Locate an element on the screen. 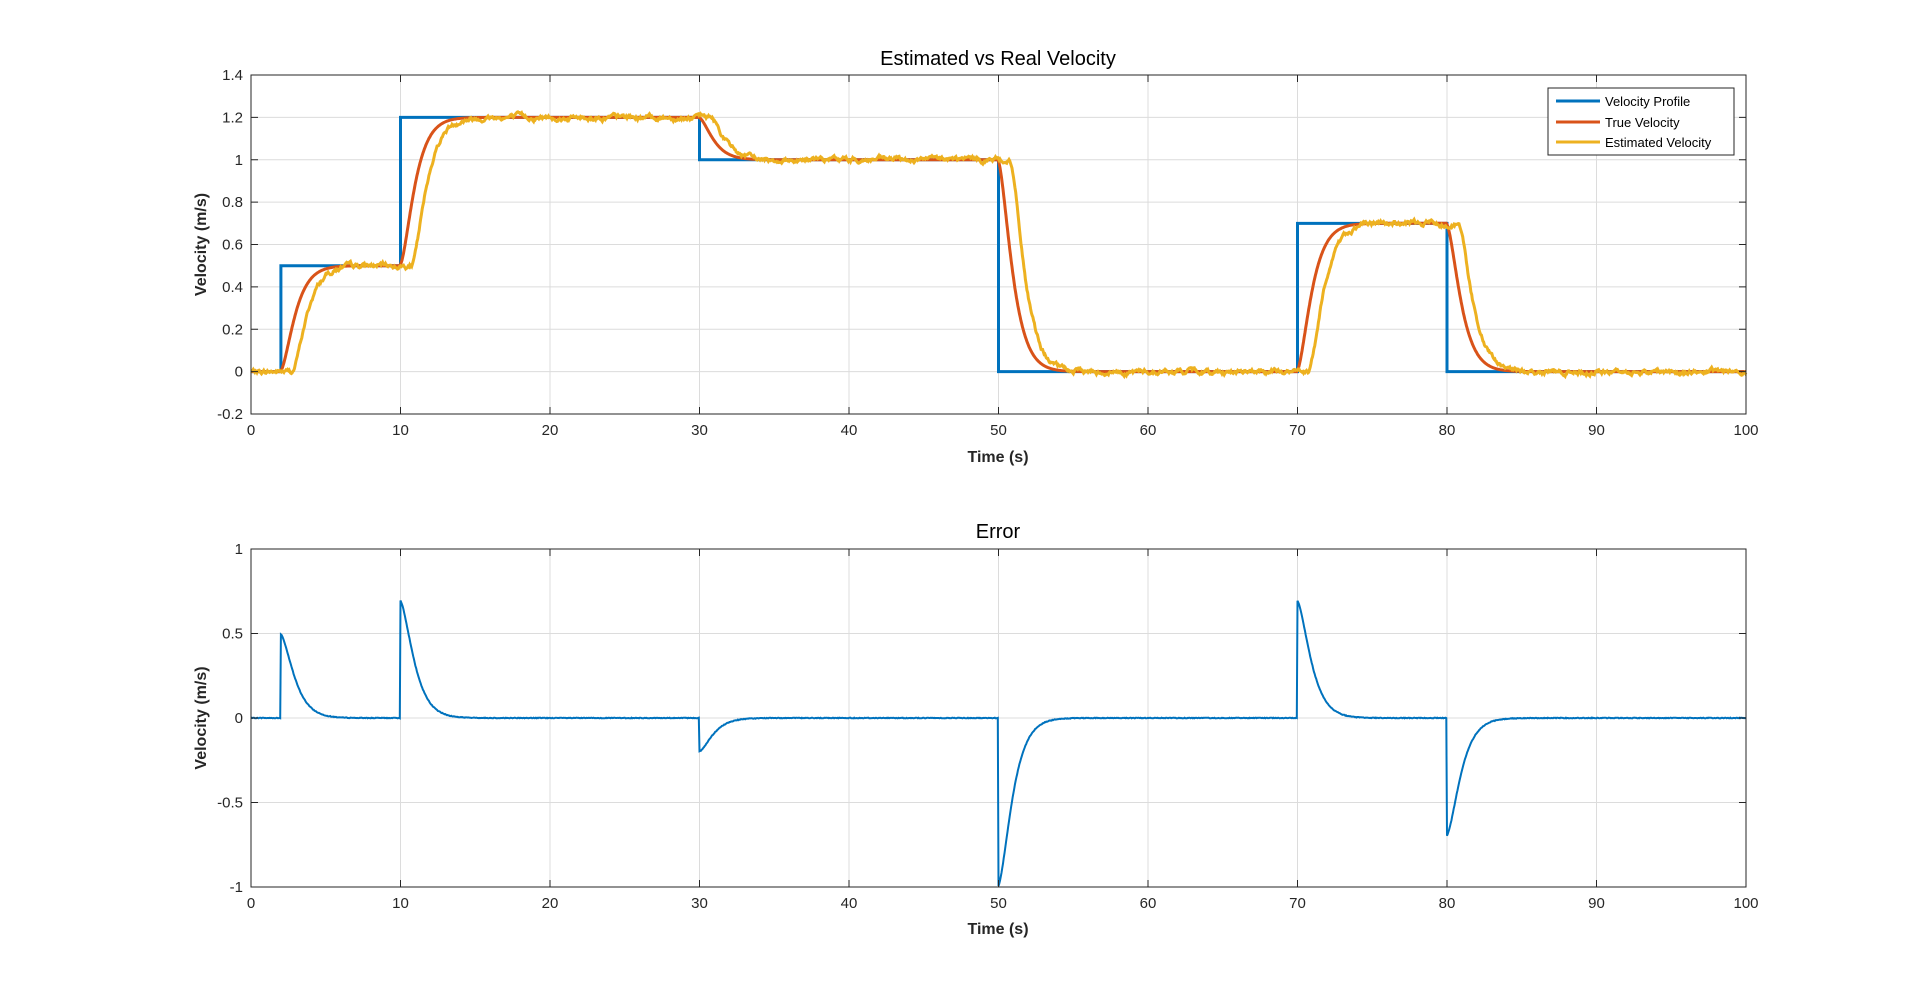 The image size is (1920, 991). y-tick-label: 0.6 is located at coordinates (232, 245).